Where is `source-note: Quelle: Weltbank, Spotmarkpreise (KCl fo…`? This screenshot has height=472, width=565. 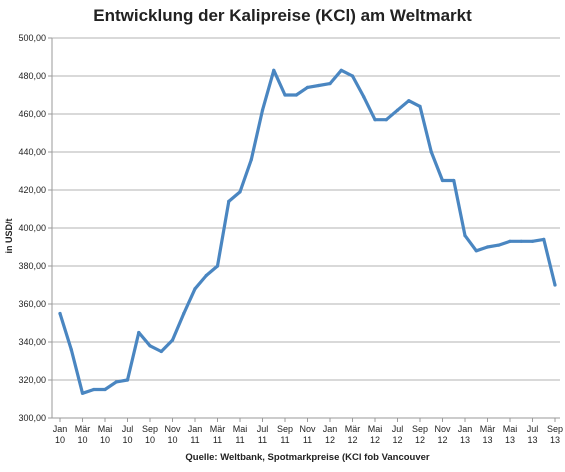
source-note: Quelle: Weltbank, Spotmarkpreise (KCl fo… is located at coordinates (307, 457).